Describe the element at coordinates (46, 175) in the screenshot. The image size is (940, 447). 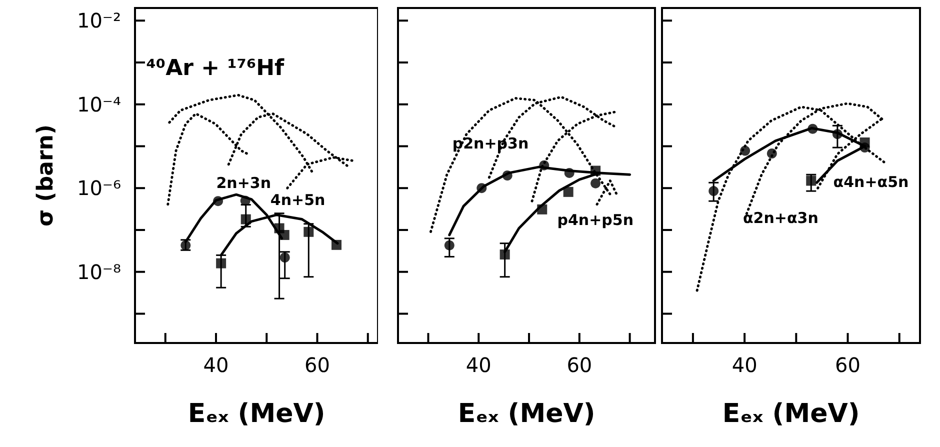
I see `y-axis-title: σ (barn)` at that location.